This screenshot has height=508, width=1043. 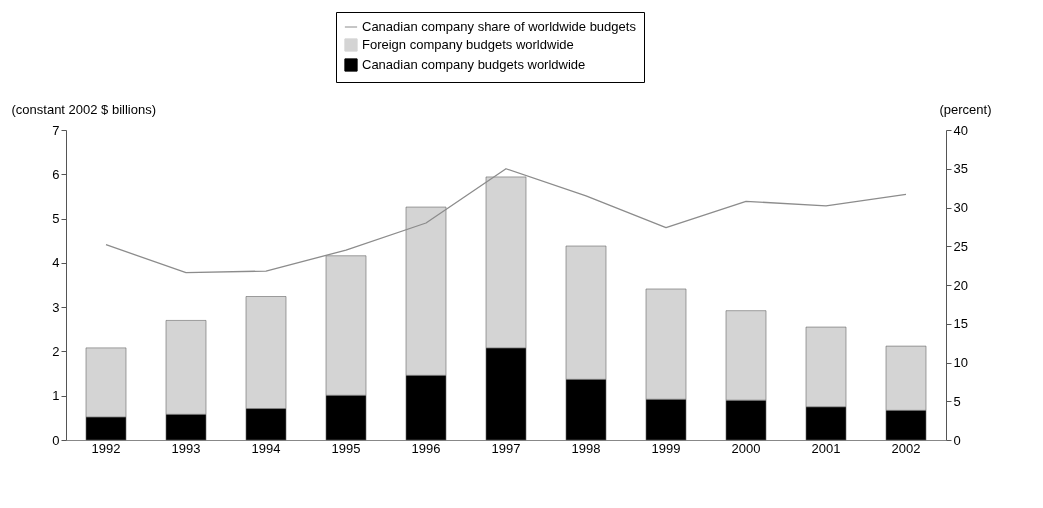 I want to click on y-tick-label: 1, so click(x=56, y=396).